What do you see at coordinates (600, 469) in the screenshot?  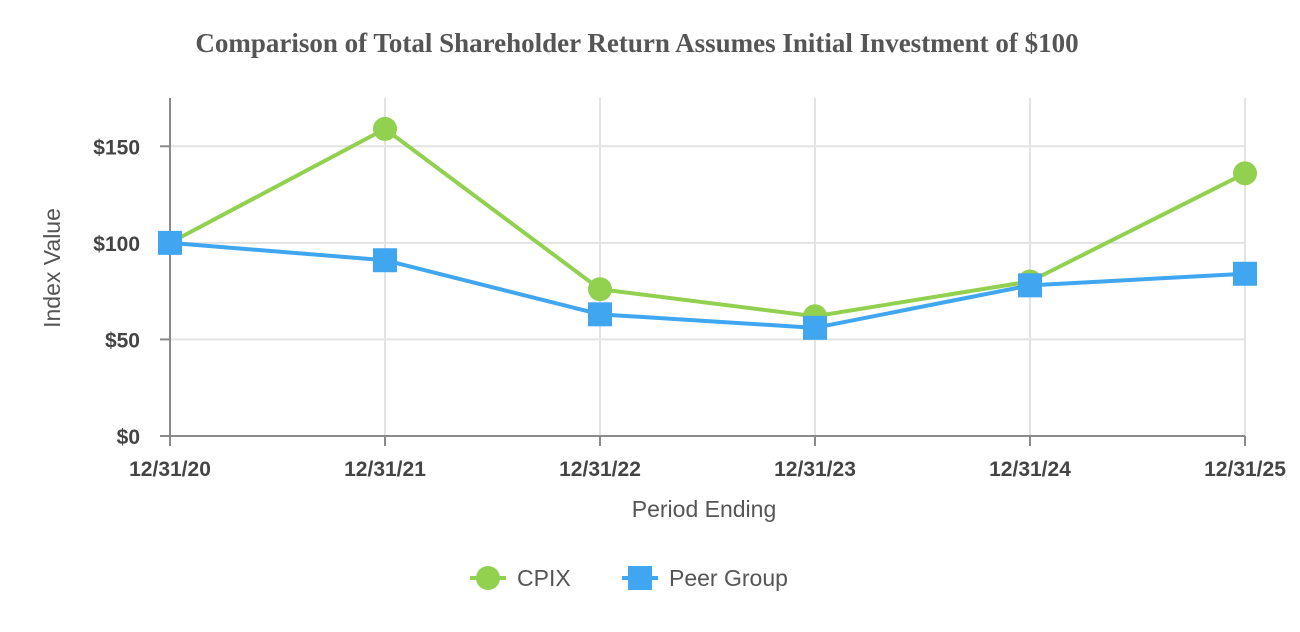 I see `x-tick-label: 12/31/22` at bounding box center [600, 469].